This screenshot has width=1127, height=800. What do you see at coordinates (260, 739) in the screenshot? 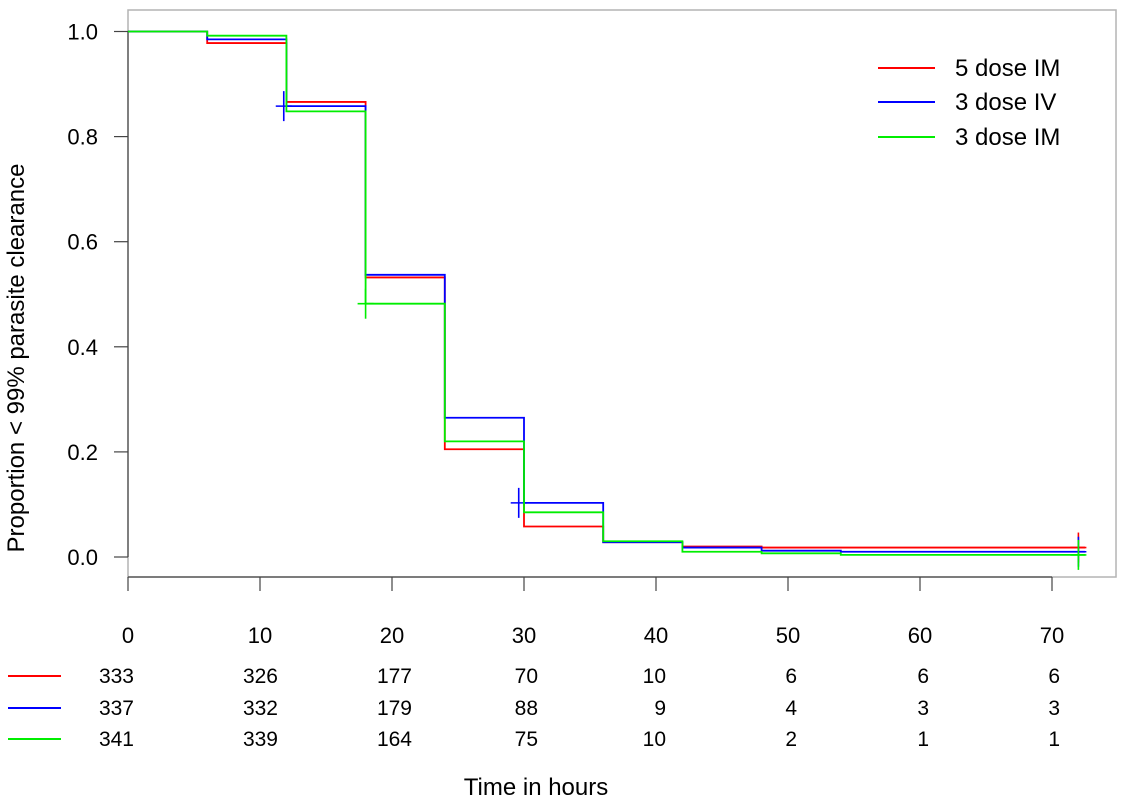
I see `risk-count: 339` at bounding box center [260, 739].